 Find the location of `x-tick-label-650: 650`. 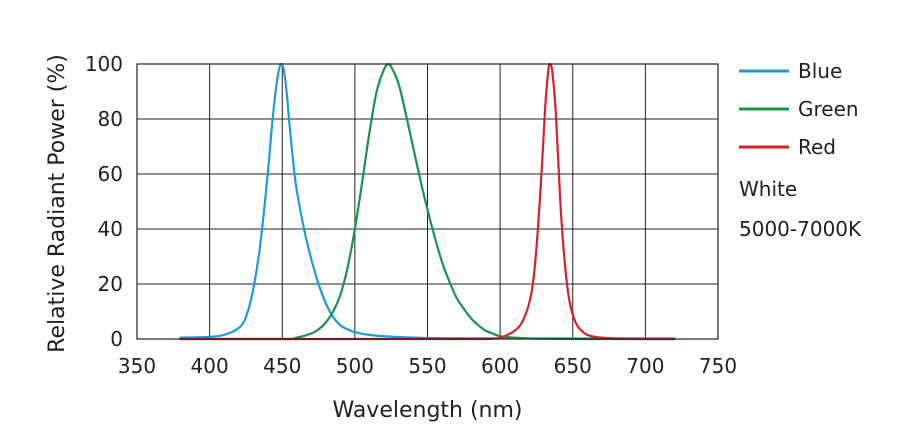

x-tick-label-650: 650 is located at coordinates (573, 366).